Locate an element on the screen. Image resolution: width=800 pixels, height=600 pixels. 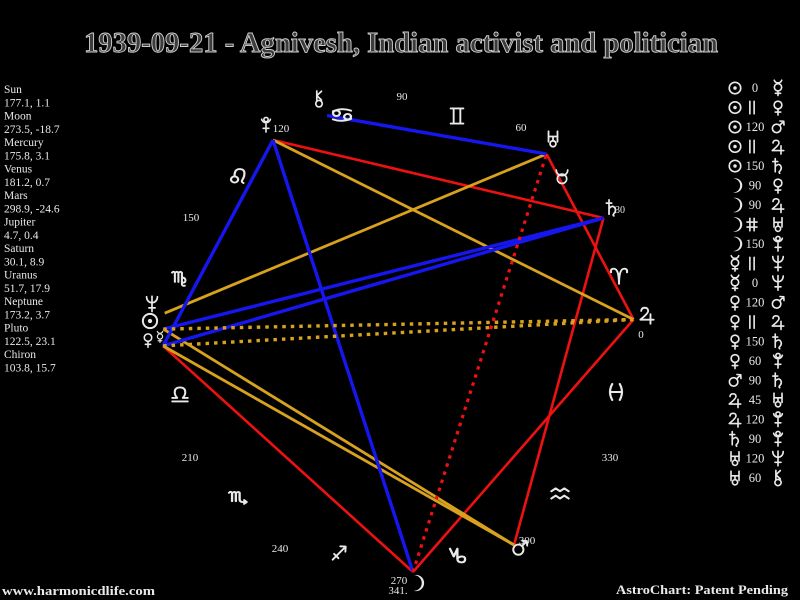
svg-text: 341. is located at coordinates (398, 591).